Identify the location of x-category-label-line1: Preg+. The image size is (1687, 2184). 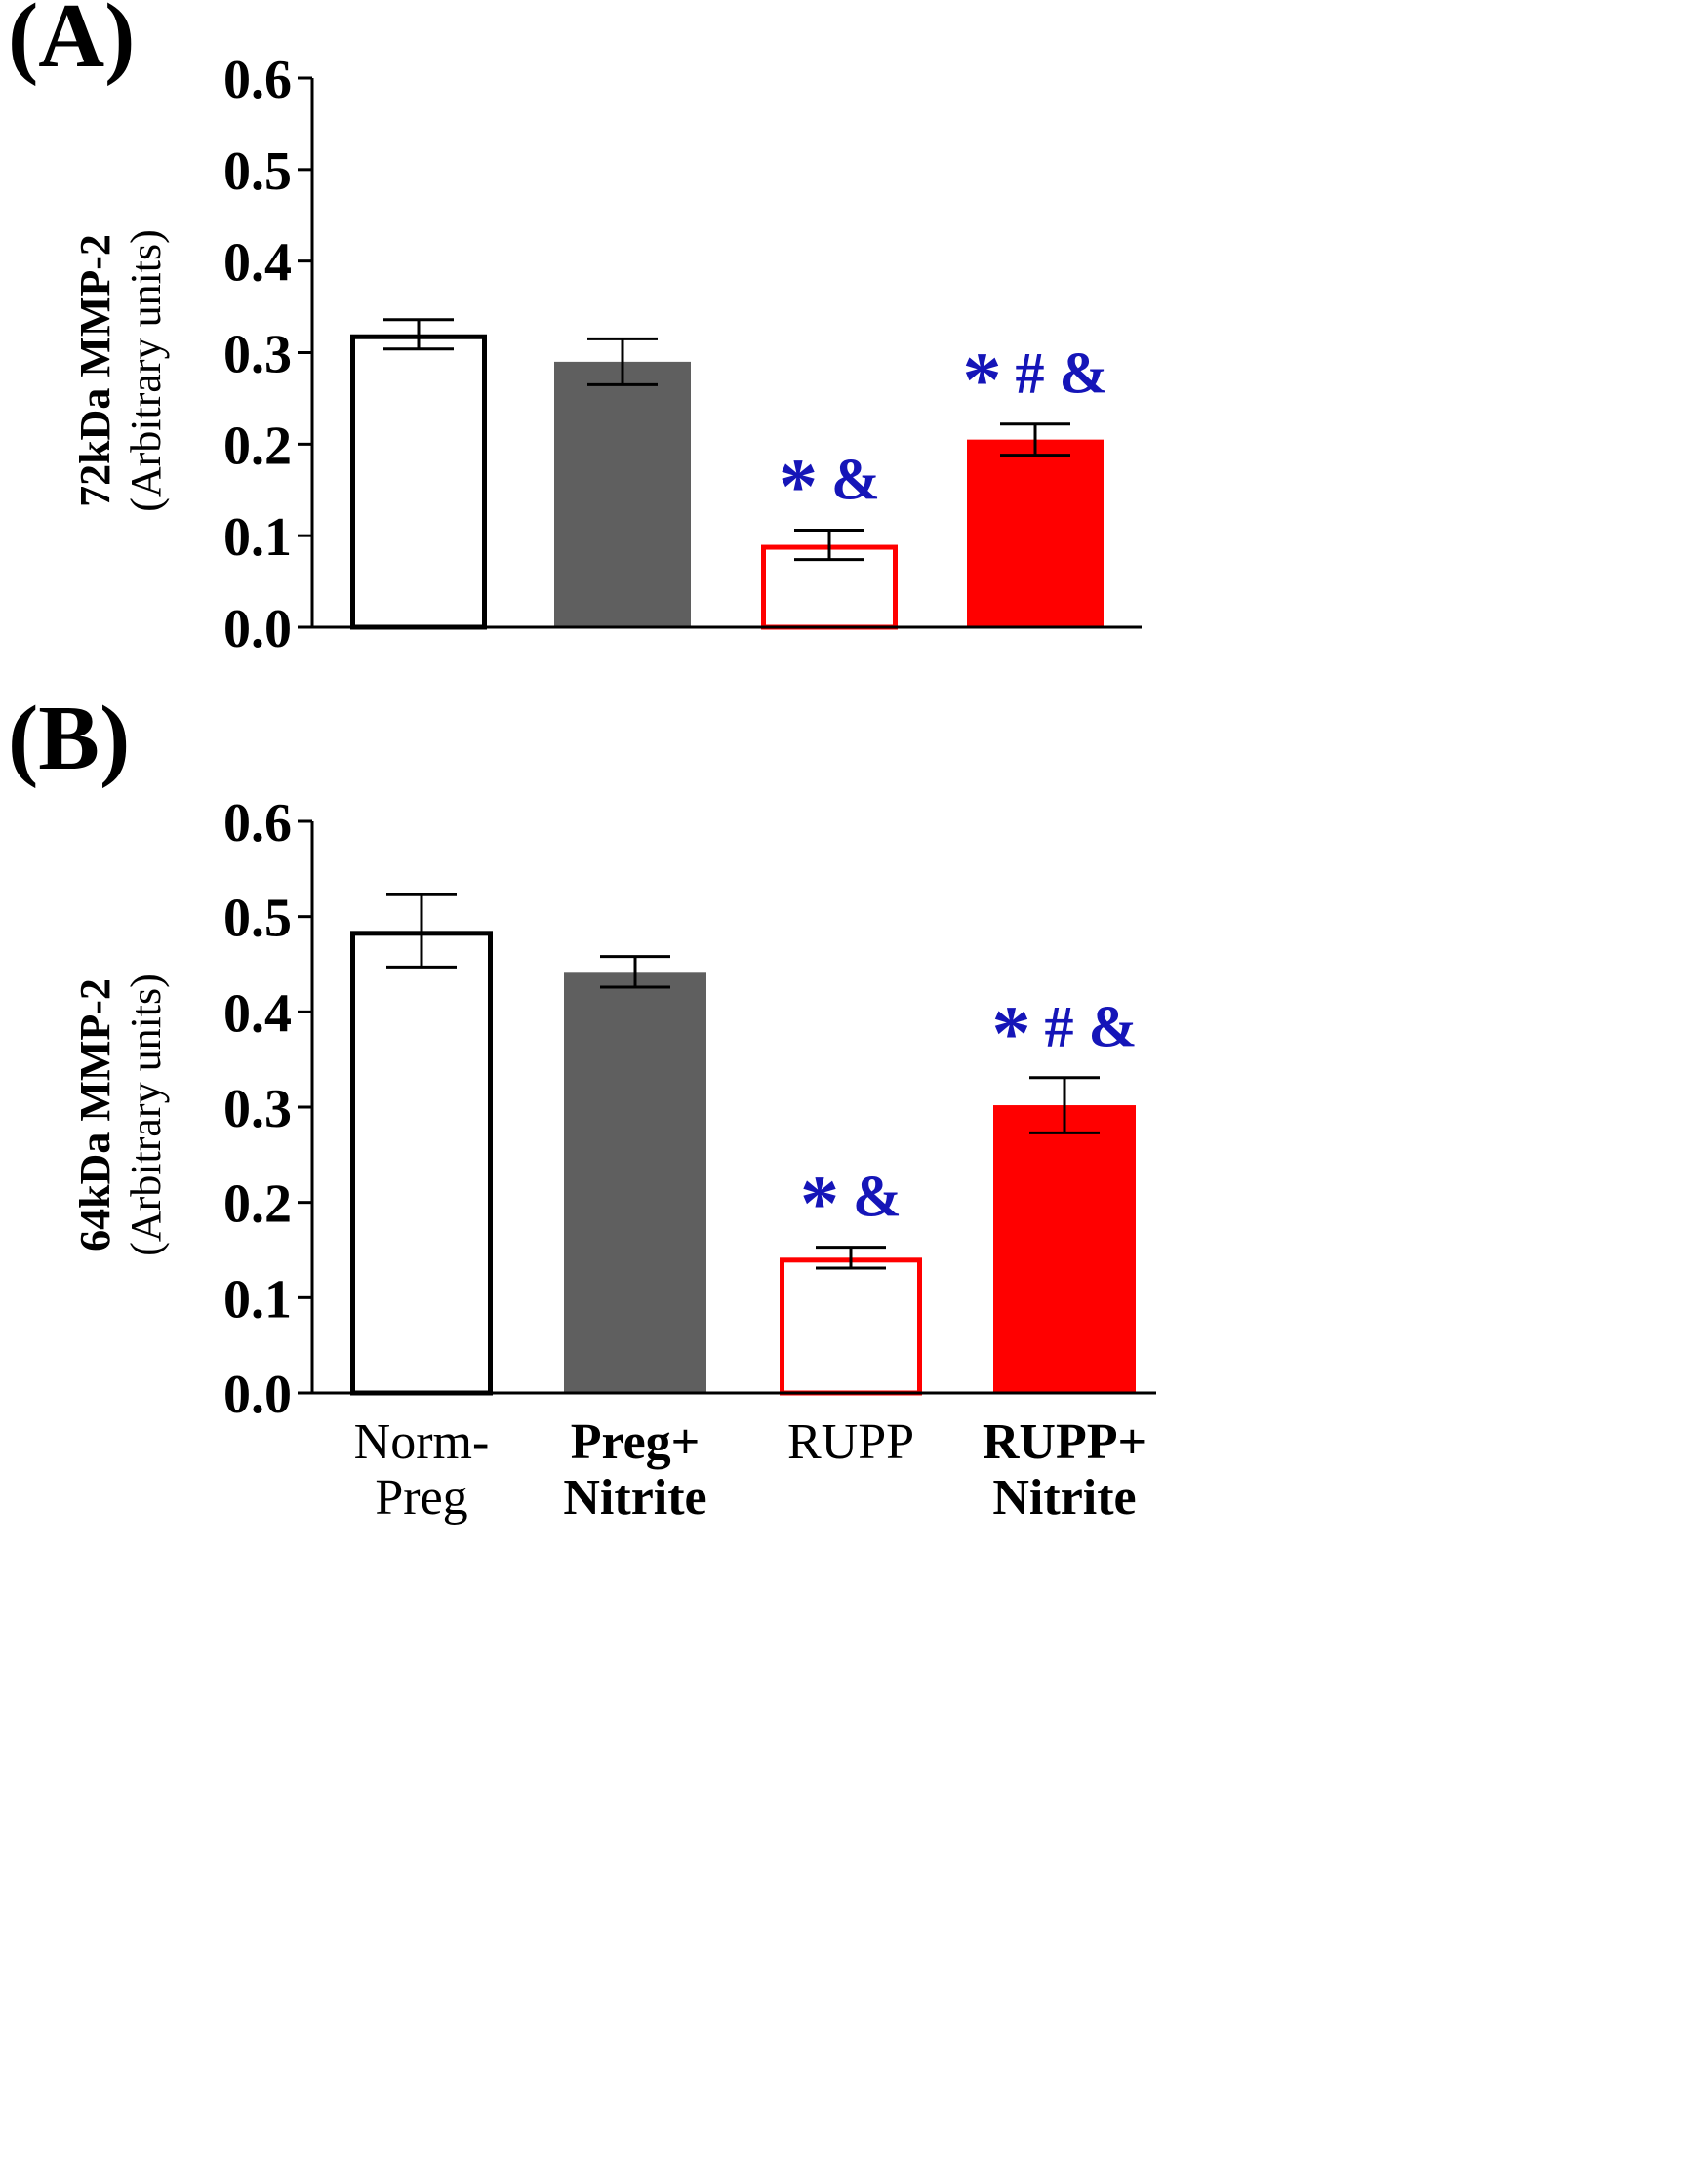
(636, 1442).